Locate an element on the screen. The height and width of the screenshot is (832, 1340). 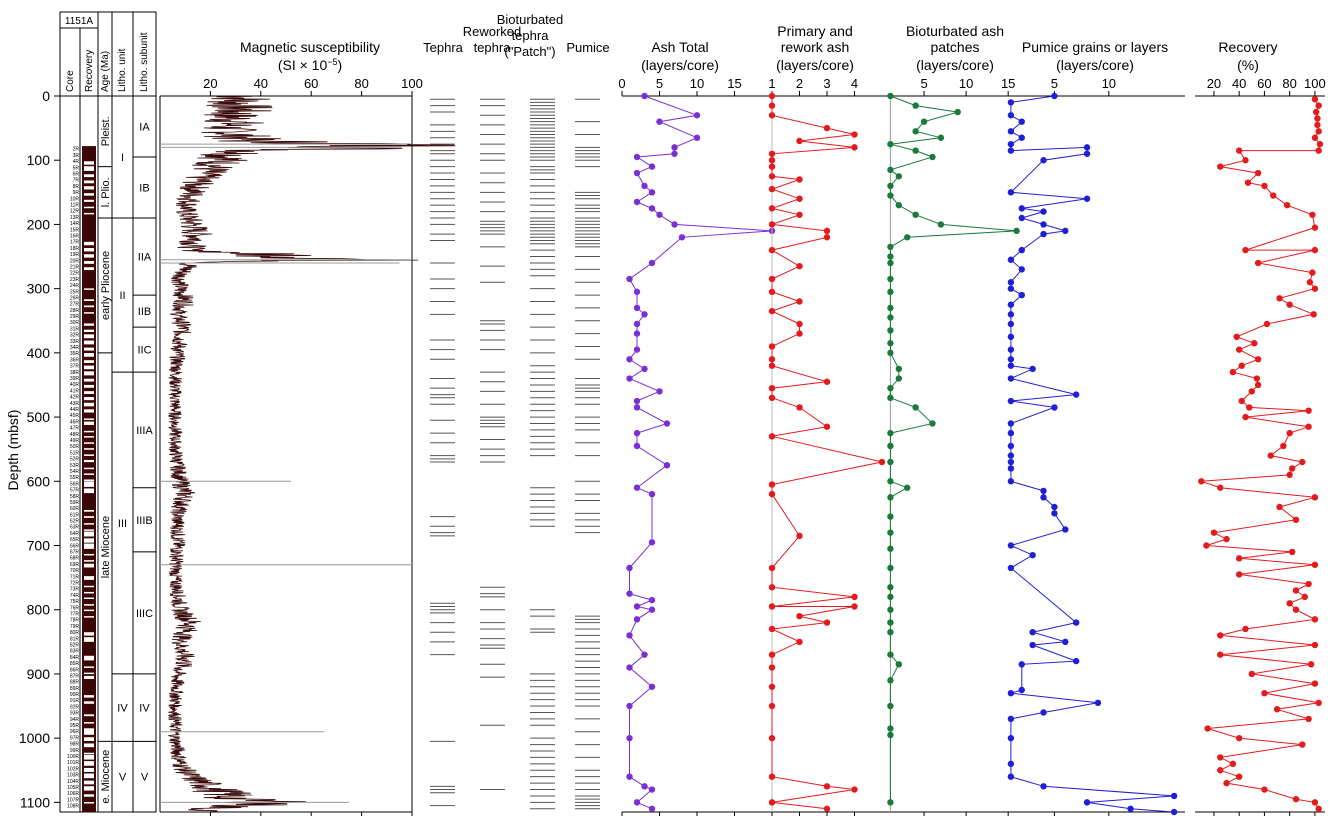
core-label: 19R is located at coordinates (75, 255).